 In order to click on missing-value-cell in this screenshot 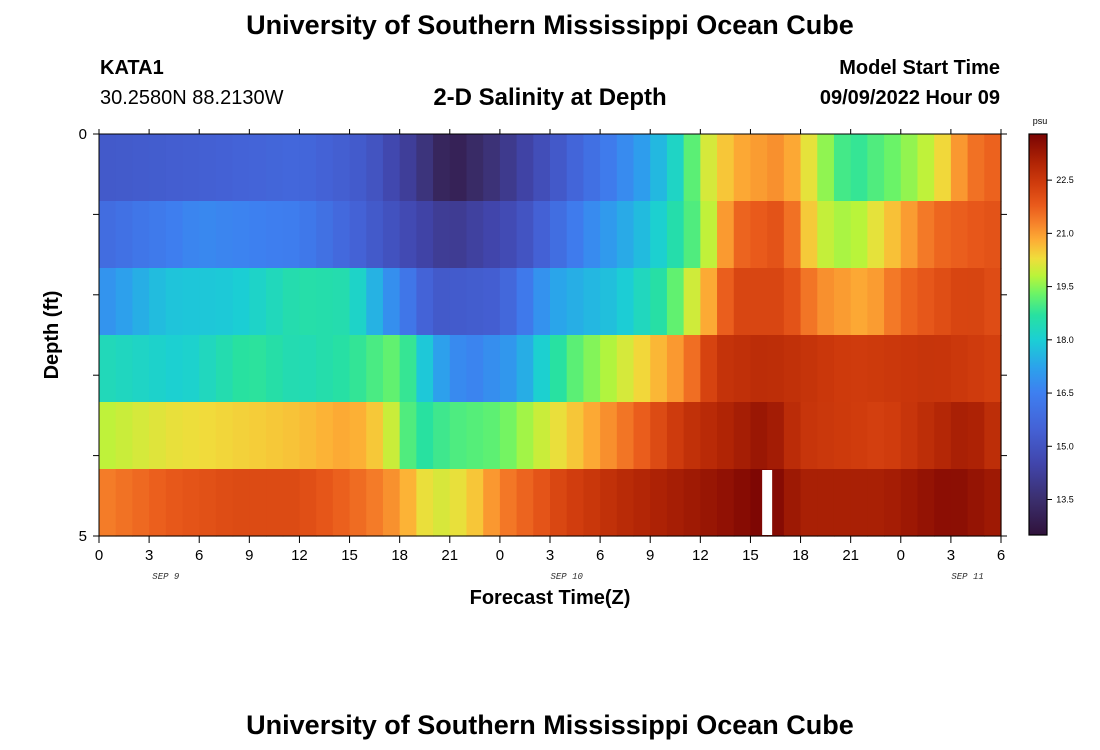, I will do `click(767, 502)`.